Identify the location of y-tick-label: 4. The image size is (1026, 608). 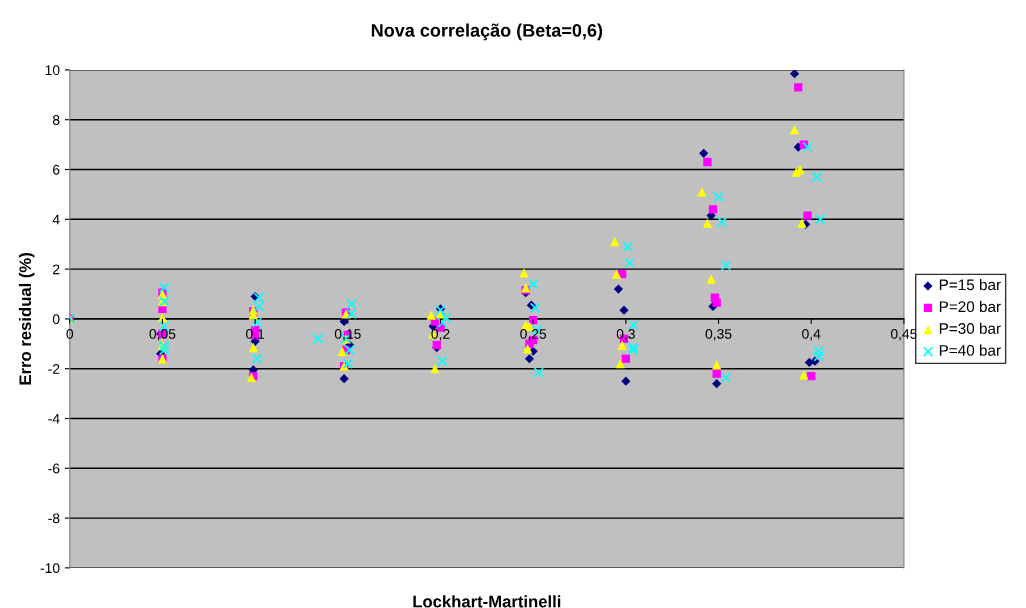
(56, 219).